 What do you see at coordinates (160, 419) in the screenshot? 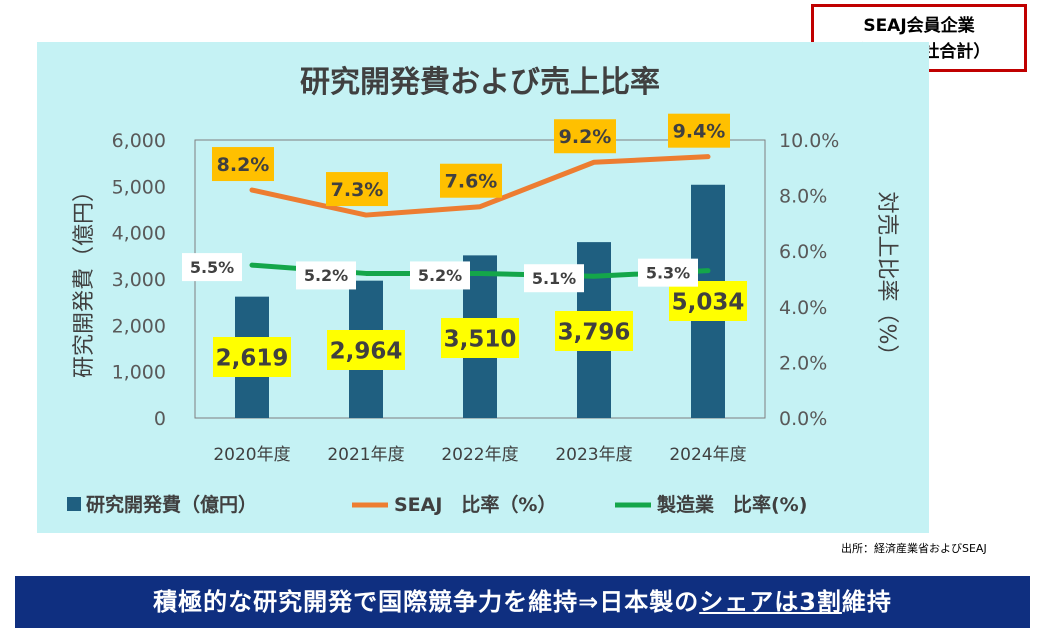
I see `y-tick-label: 0` at bounding box center [160, 419].